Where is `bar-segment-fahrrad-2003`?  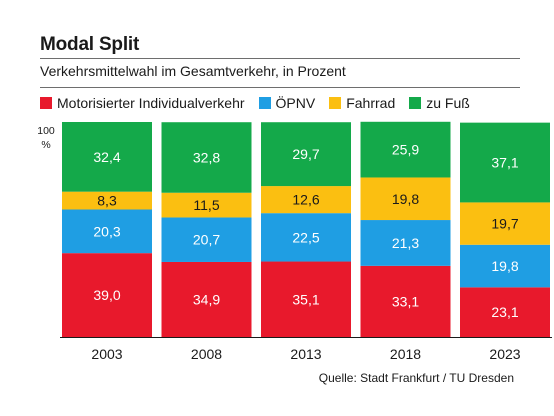
bar-segment-fahrrad-2003 is located at coordinates (107, 200).